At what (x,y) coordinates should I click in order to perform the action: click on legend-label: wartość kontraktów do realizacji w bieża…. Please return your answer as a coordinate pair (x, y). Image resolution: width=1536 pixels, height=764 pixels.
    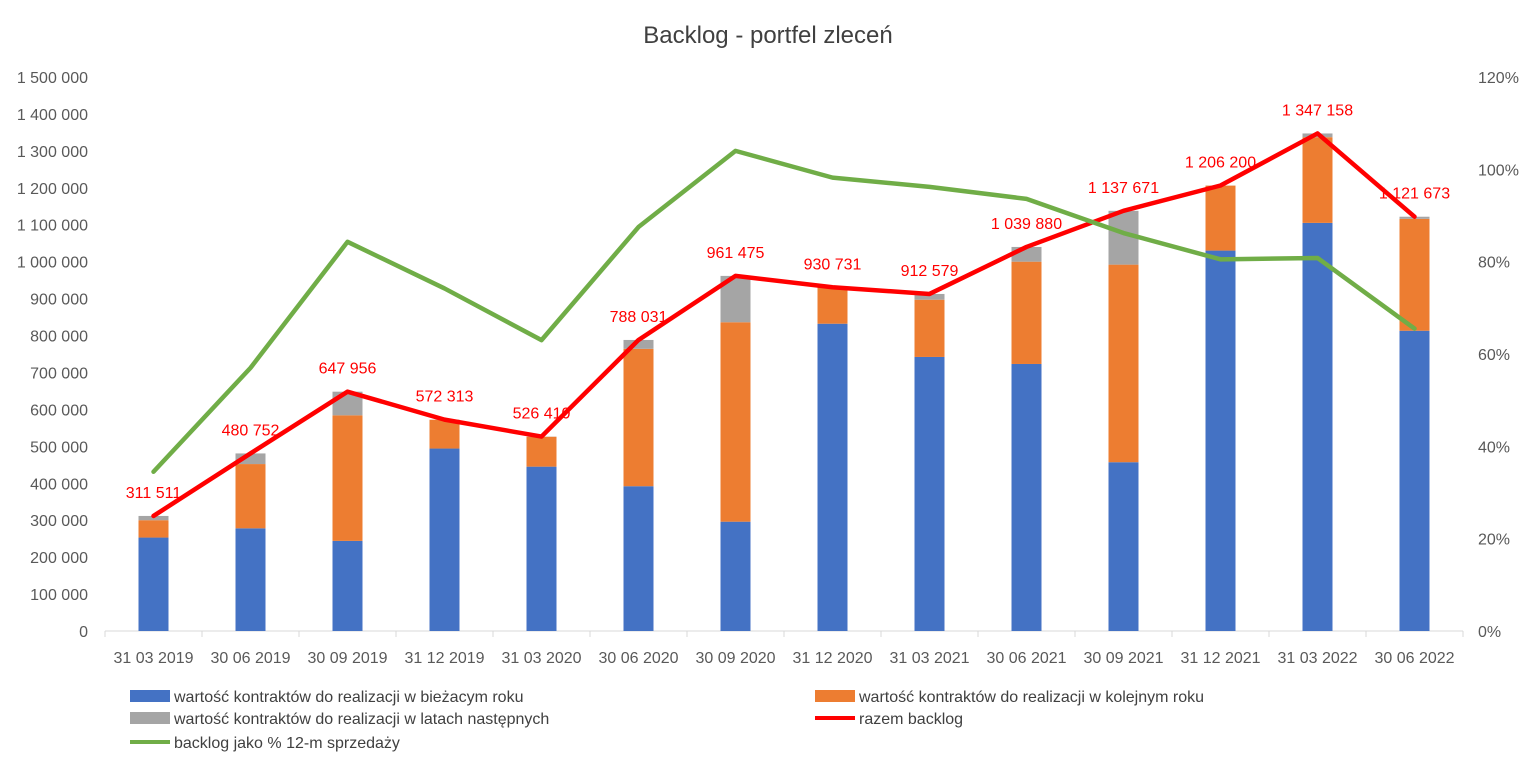
    Looking at the image, I should click on (348, 697).